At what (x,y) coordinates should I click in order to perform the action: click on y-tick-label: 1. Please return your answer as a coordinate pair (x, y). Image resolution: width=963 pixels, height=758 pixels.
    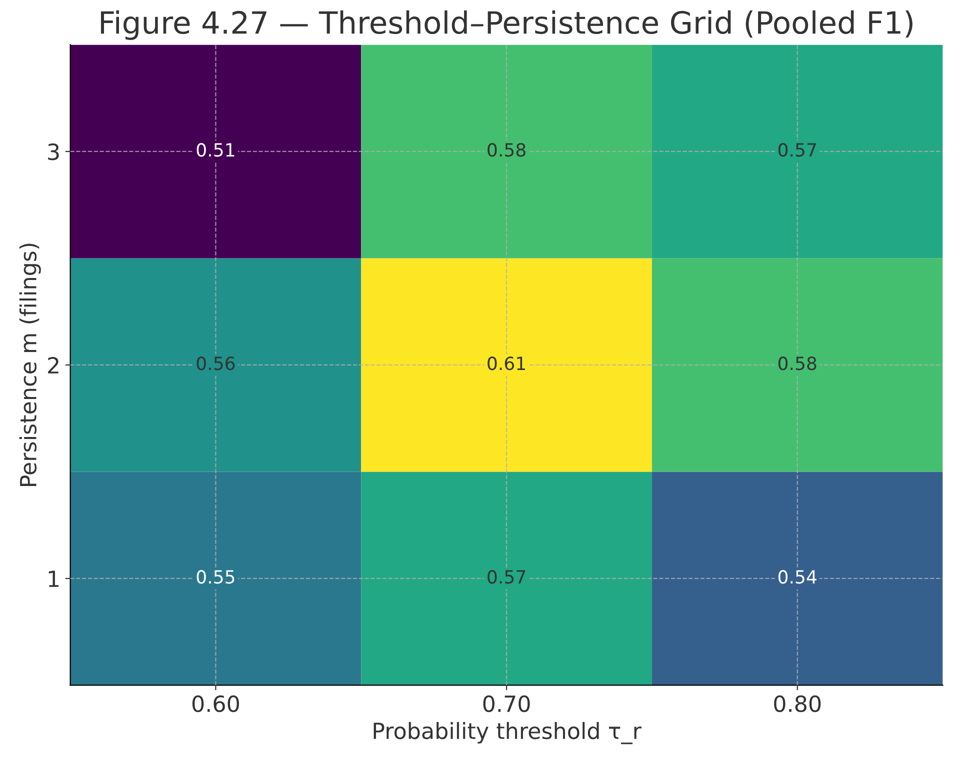
    Looking at the image, I should click on (53, 578).